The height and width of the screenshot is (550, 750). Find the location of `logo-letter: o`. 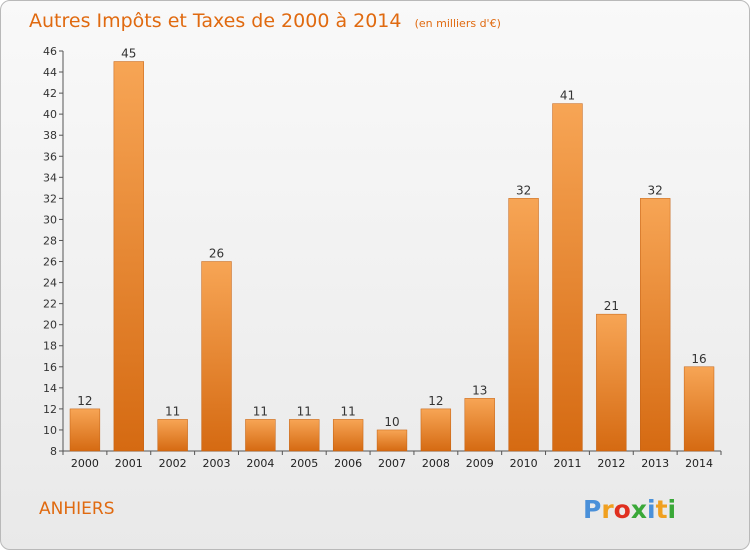

logo-letter: o is located at coordinates (622, 509).